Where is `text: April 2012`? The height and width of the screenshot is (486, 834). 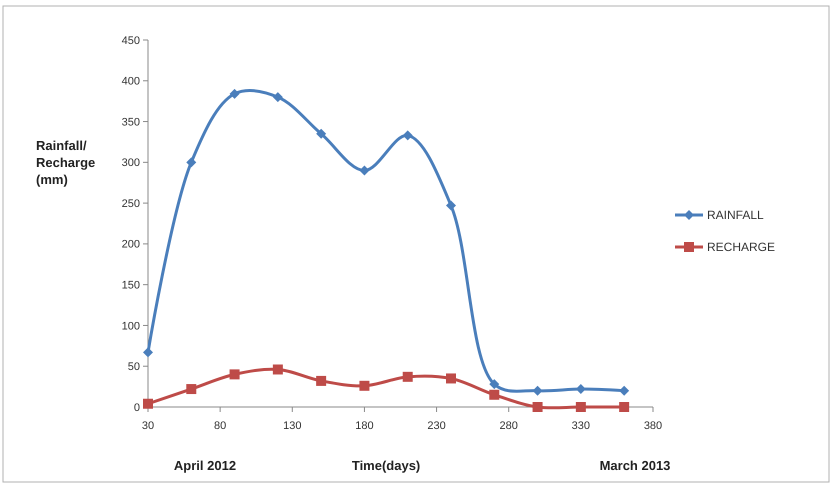 text: April 2012 is located at coordinates (205, 465).